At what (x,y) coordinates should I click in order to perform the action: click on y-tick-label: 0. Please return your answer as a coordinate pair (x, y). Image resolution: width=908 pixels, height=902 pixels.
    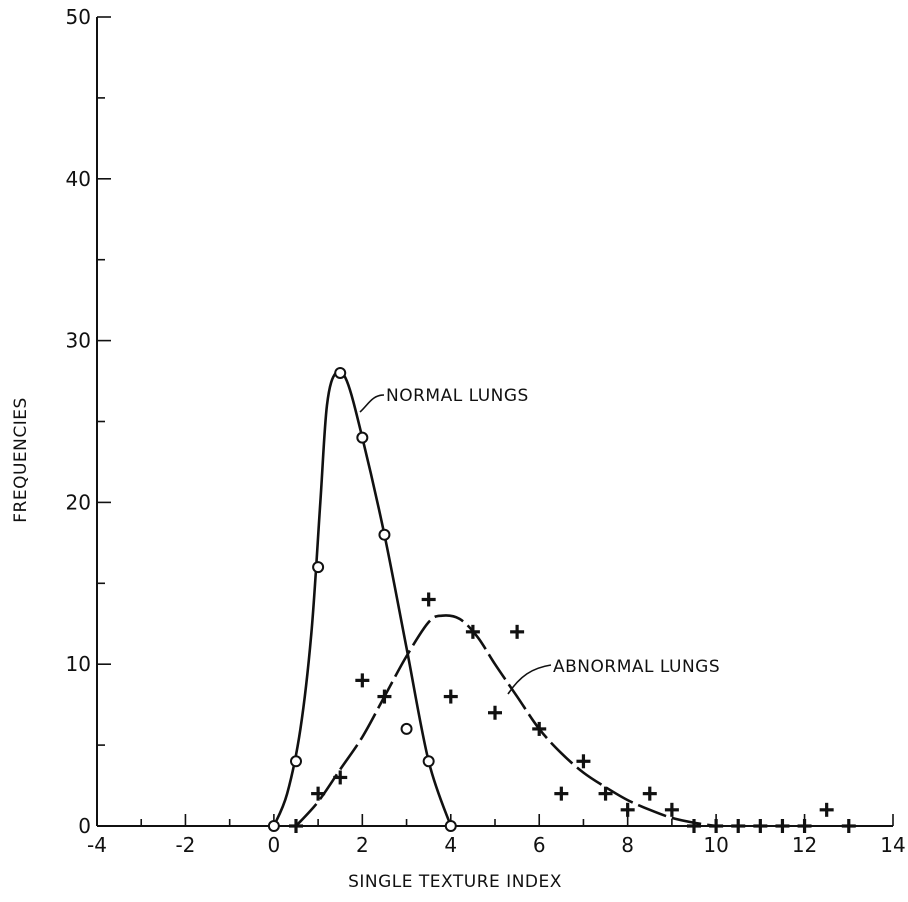
    Looking at the image, I should click on (84, 826).